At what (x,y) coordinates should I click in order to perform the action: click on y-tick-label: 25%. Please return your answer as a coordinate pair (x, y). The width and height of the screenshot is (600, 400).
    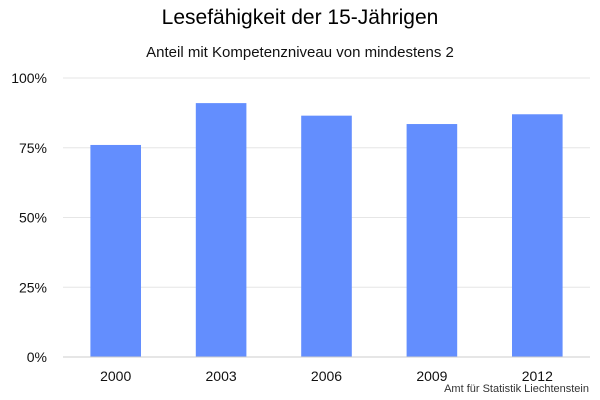
    Looking at the image, I should click on (33, 287).